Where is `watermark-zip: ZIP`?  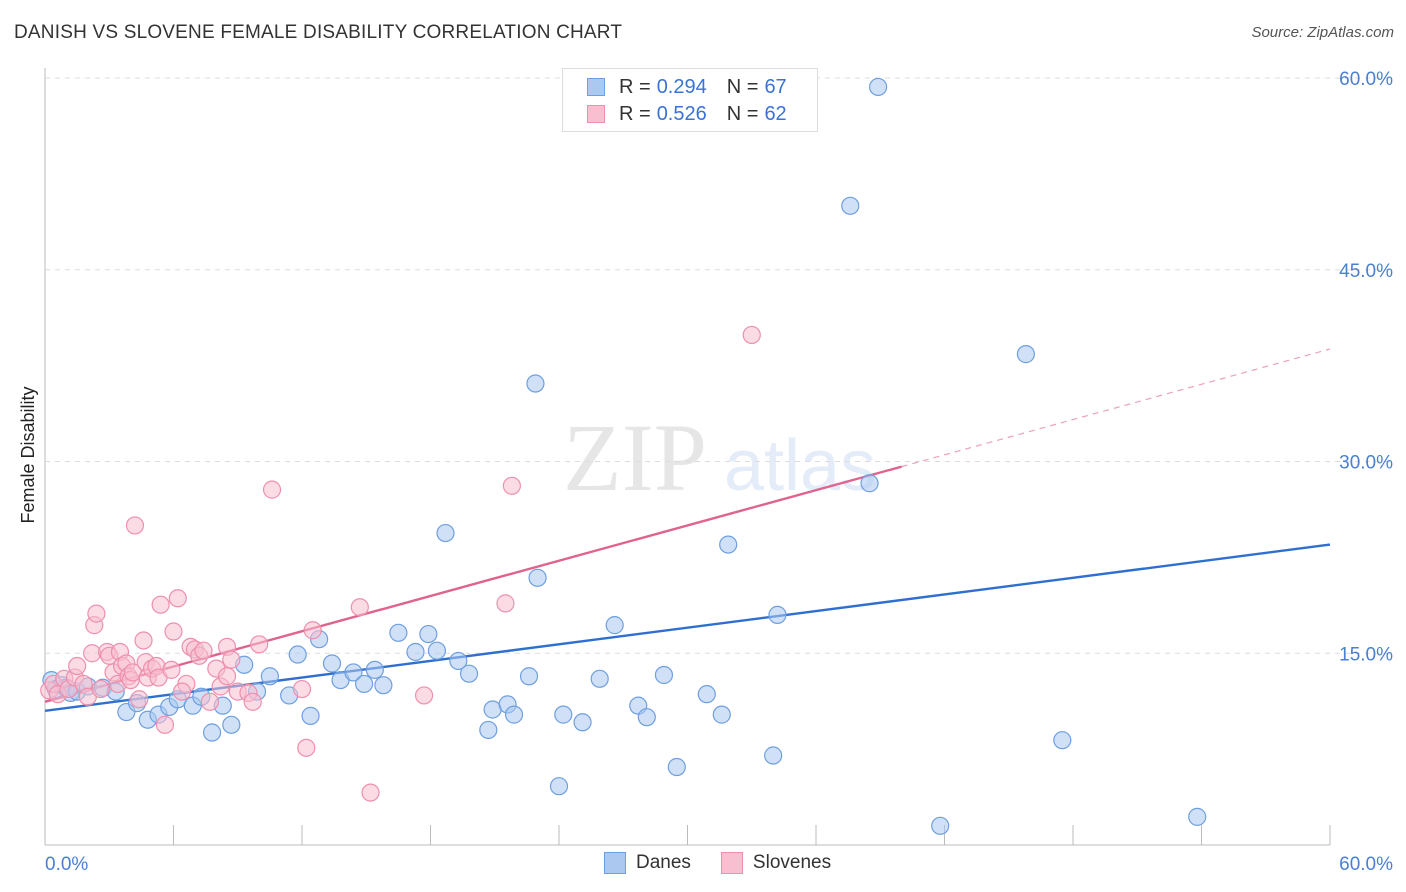 watermark-zip: ZIP is located at coordinates (635, 457).